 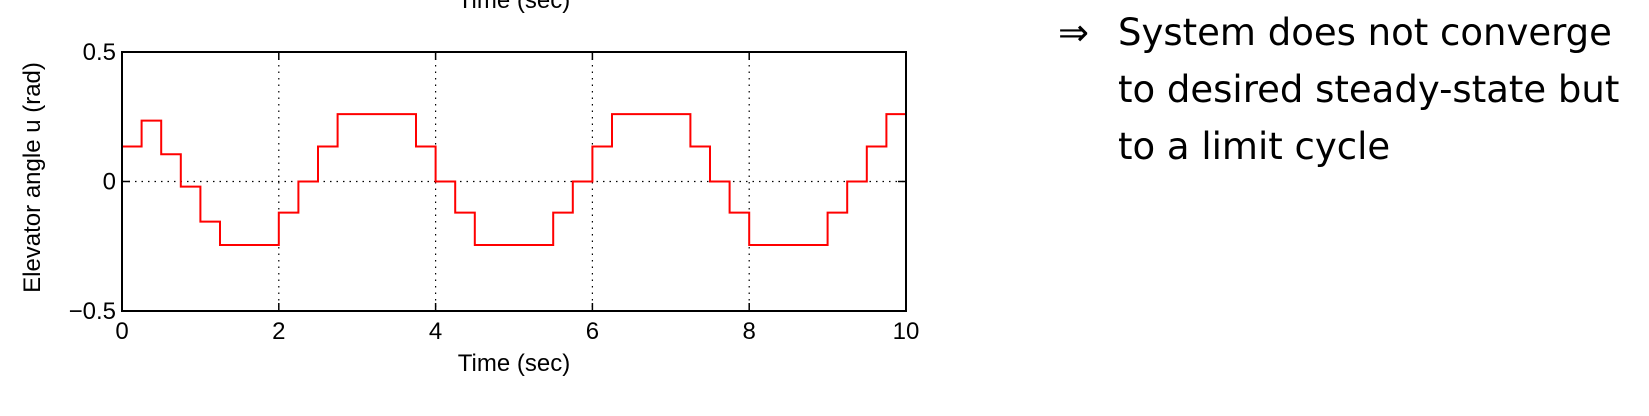 What do you see at coordinates (99, 52) in the screenshot?
I see `y-tick-label: 0.5` at bounding box center [99, 52].